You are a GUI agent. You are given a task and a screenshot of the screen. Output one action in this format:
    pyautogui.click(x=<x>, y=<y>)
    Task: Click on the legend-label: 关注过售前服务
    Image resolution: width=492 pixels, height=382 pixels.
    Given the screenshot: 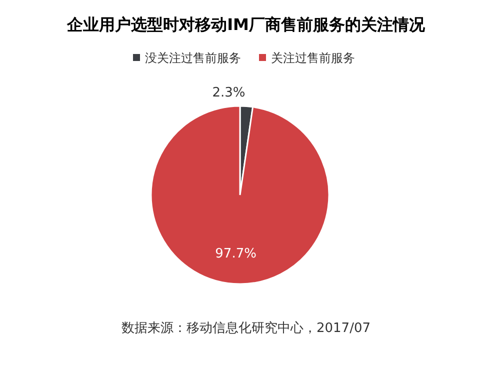 What is the action you would take?
    pyautogui.click(x=313, y=58)
    